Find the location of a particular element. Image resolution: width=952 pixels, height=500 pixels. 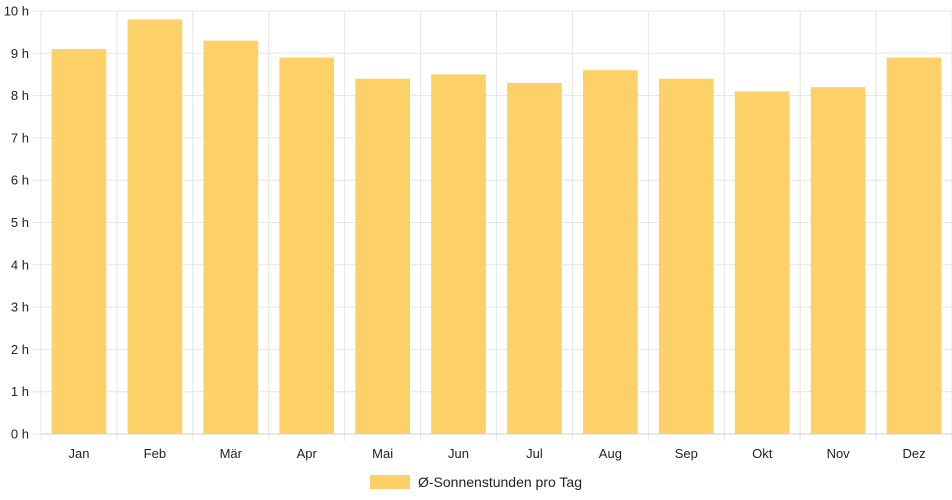

y-tick-label: 0 h is located at coordinates (20, 434).